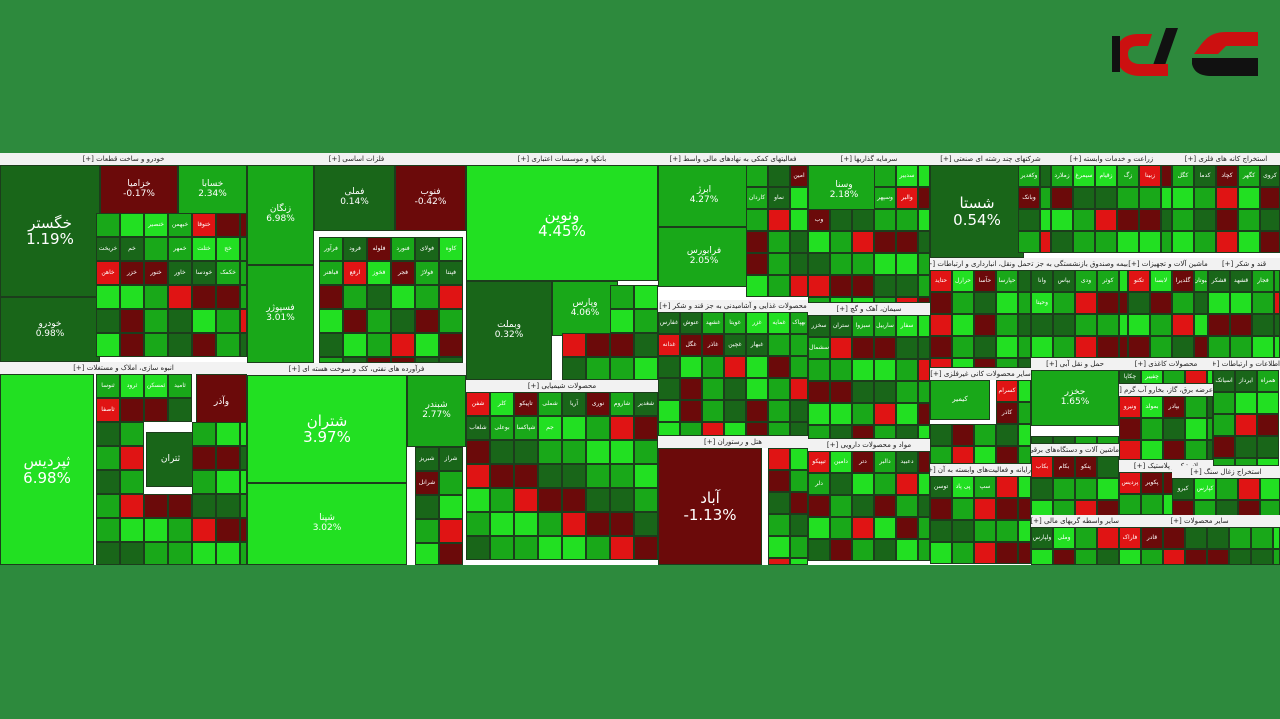 The width and height of the screenshot is (1280, 719). Describe the element at coordinates (132, 273) in the screenshot. I see `stock-tile: خزر` at that location.